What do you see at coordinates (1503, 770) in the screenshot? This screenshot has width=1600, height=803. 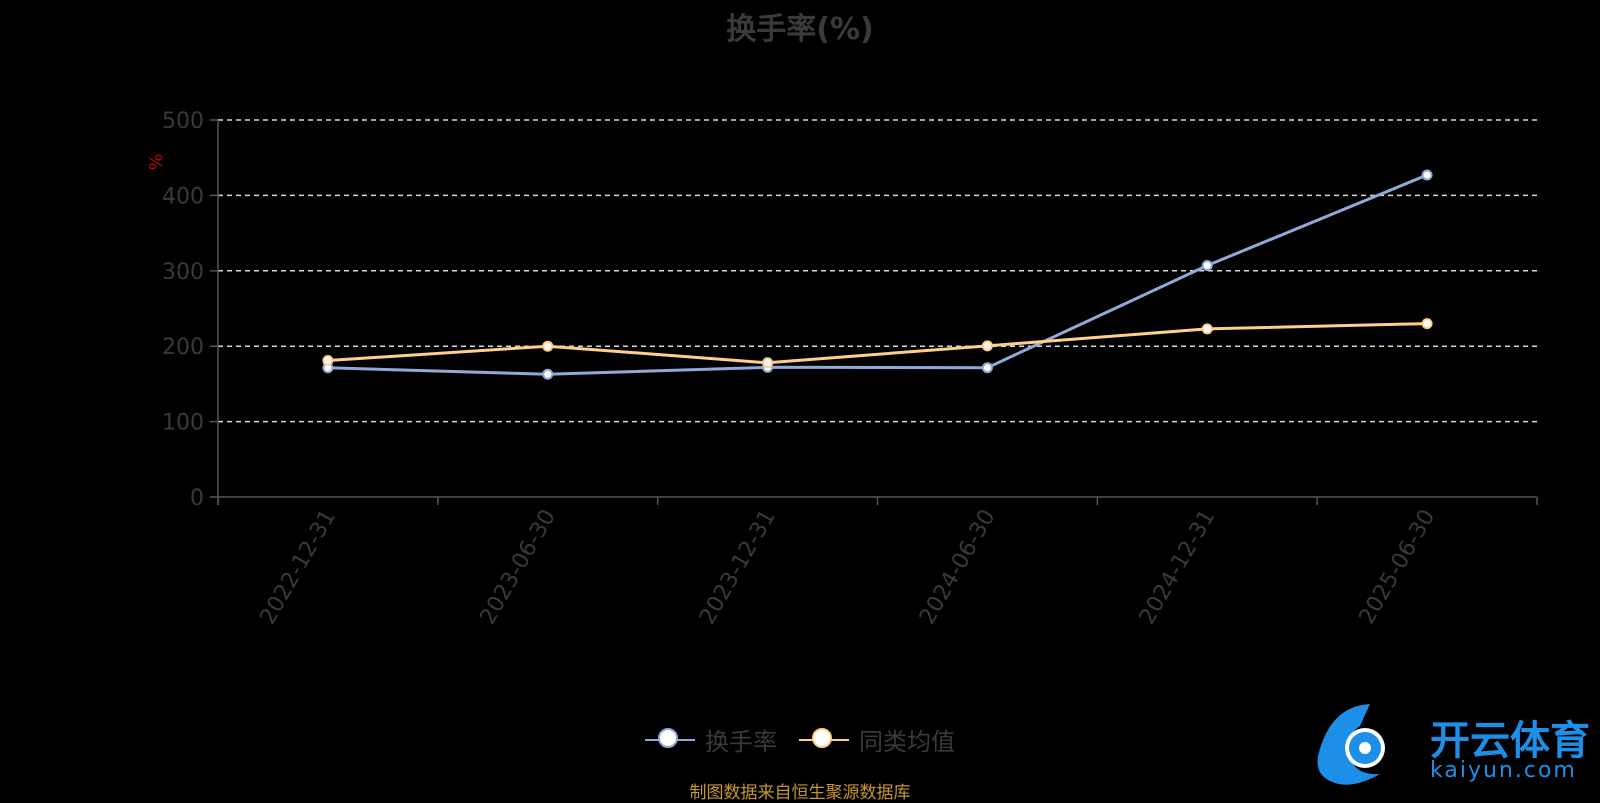 I see `logo-domain: kaiyun.com` at bounding box center [1503, 770].